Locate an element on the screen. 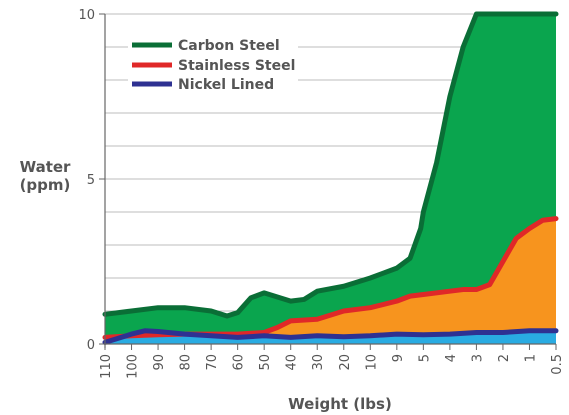  x-tick-label: 40 is located at coordinates (292, 362).